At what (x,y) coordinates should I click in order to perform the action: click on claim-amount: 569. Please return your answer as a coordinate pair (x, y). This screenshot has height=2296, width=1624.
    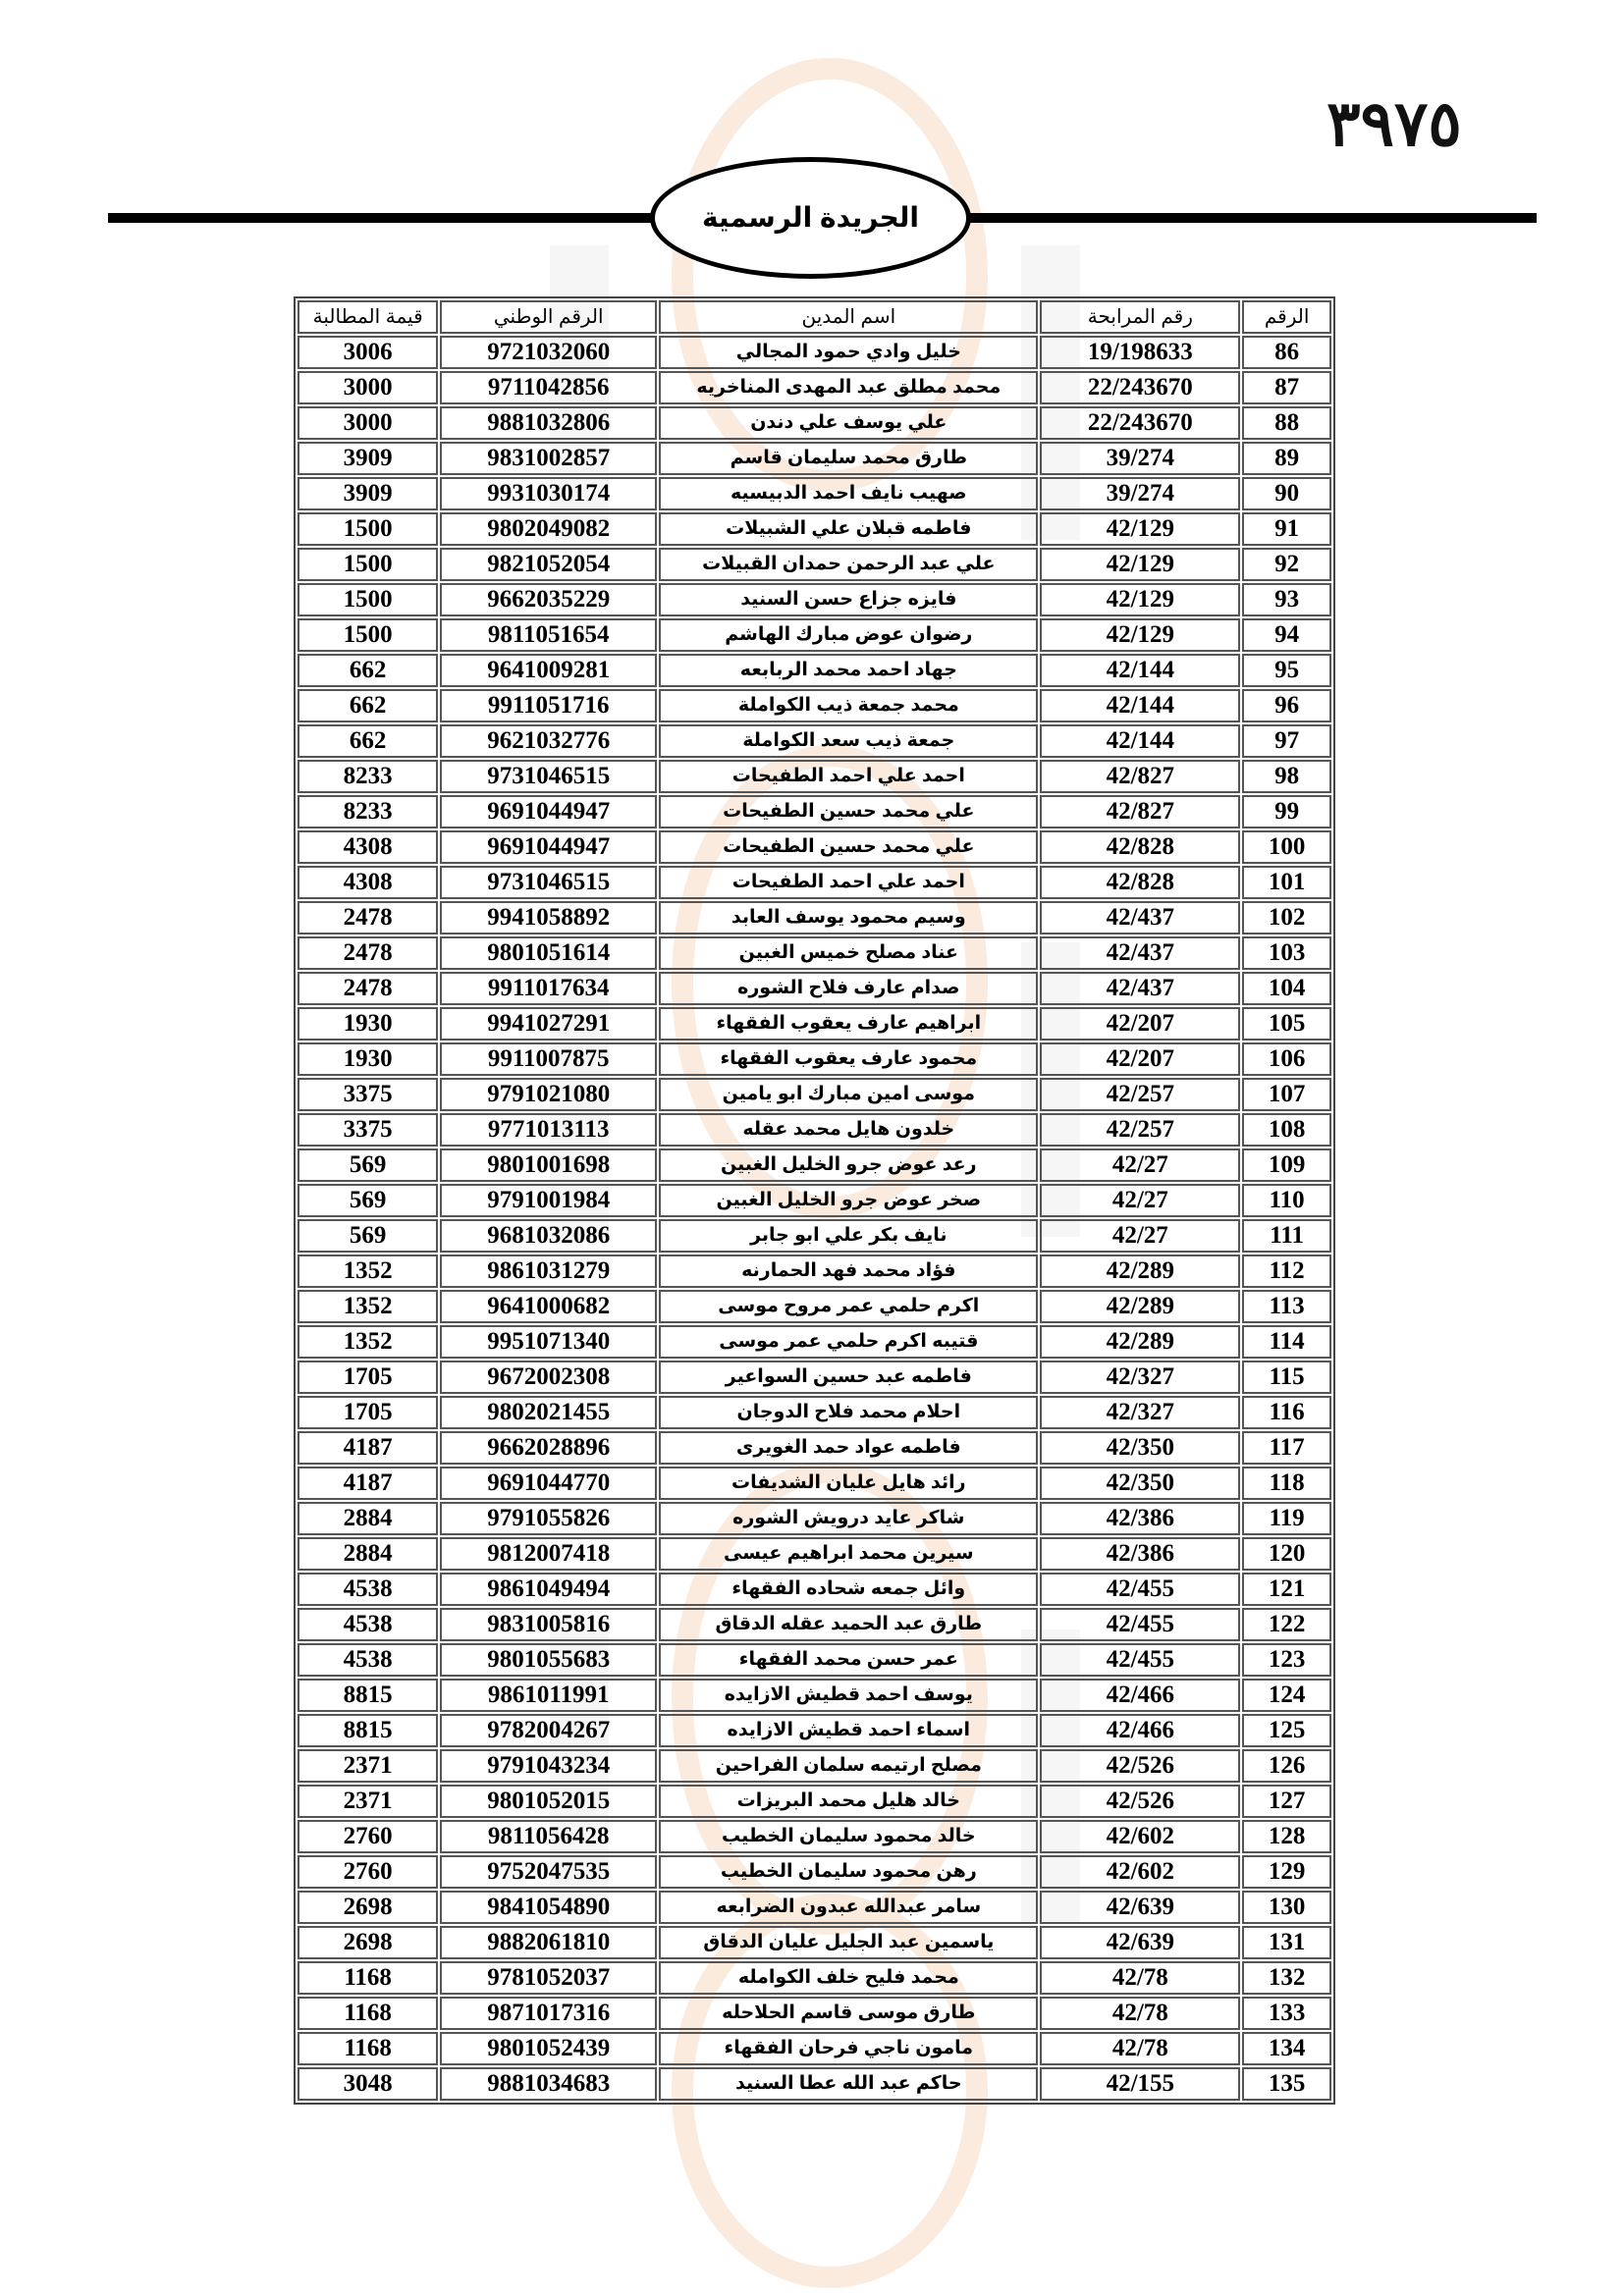
    Looking at the image, I should click on (368, 1165).